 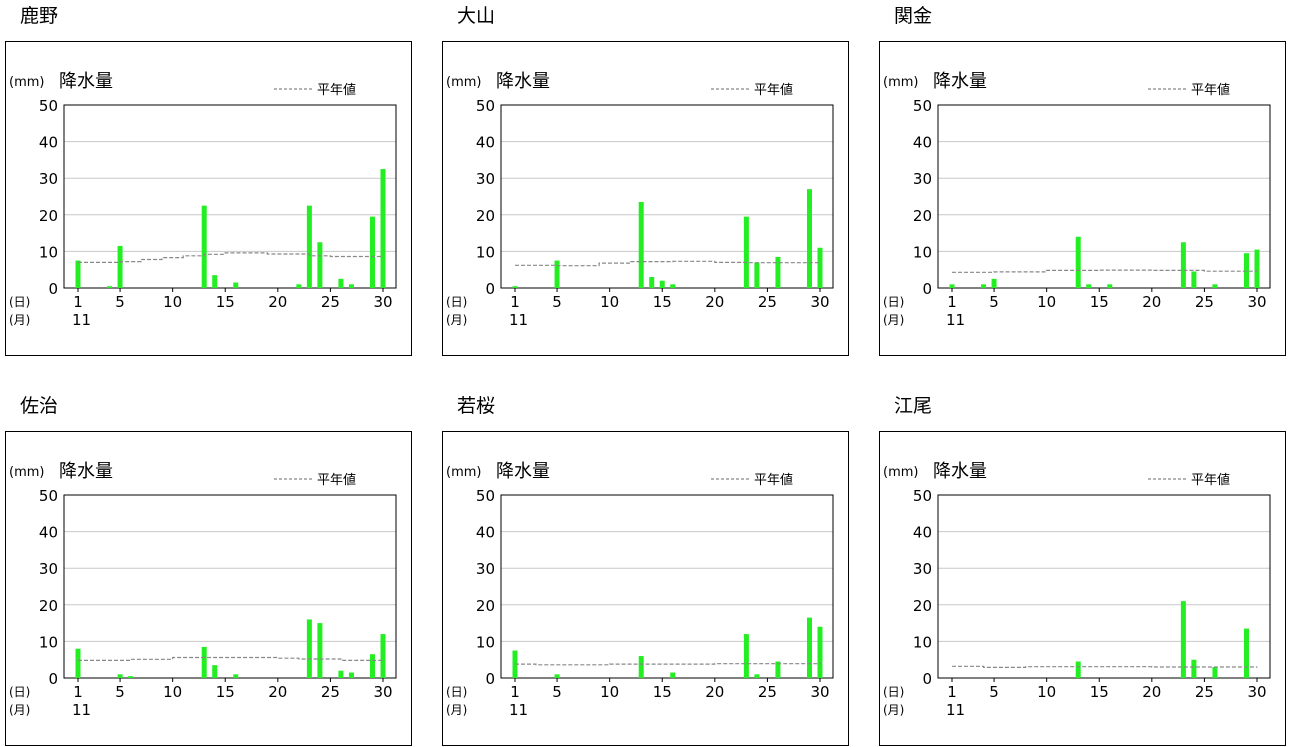 What do you see at coordinates (668, 263) in the screenshot?
I see `normal-line` at bounding box center [668, 263].